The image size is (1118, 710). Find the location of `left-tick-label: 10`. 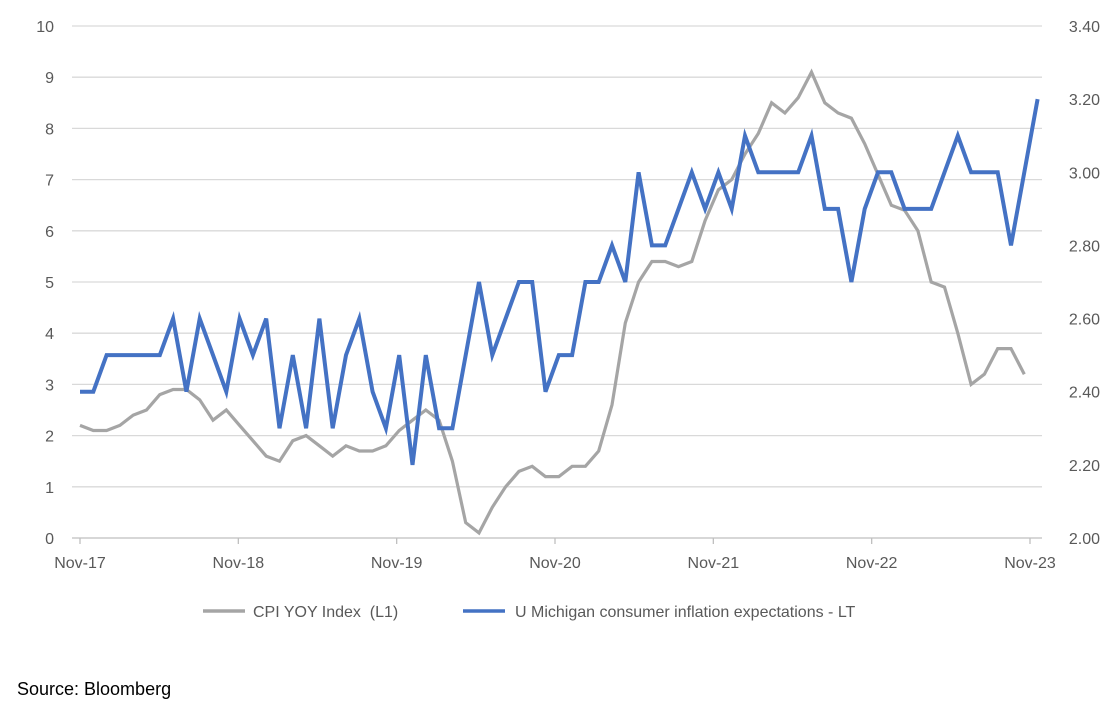

left-tick-label: 10 is located at coordinates (45, 27).